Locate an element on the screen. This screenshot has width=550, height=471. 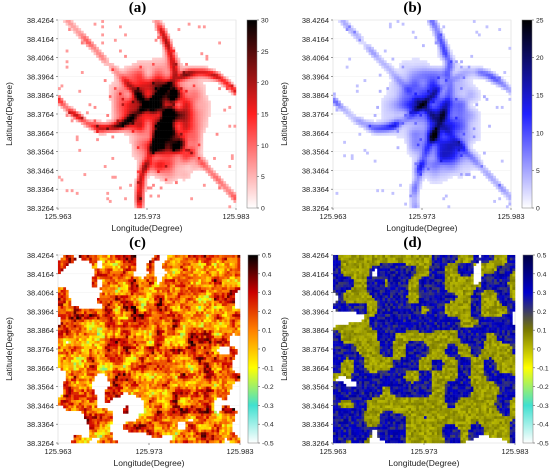
y-tick-label: 38.3364 is located at coordinates (40, 424).